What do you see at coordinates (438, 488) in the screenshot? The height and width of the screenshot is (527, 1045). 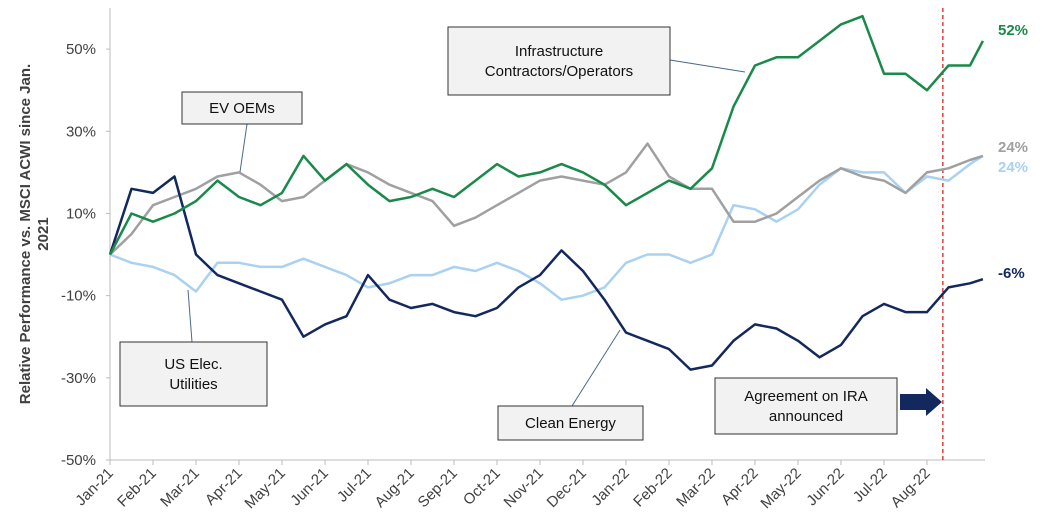 I see `x-tick-label: Sep-21` at bounding box center [438, 488].